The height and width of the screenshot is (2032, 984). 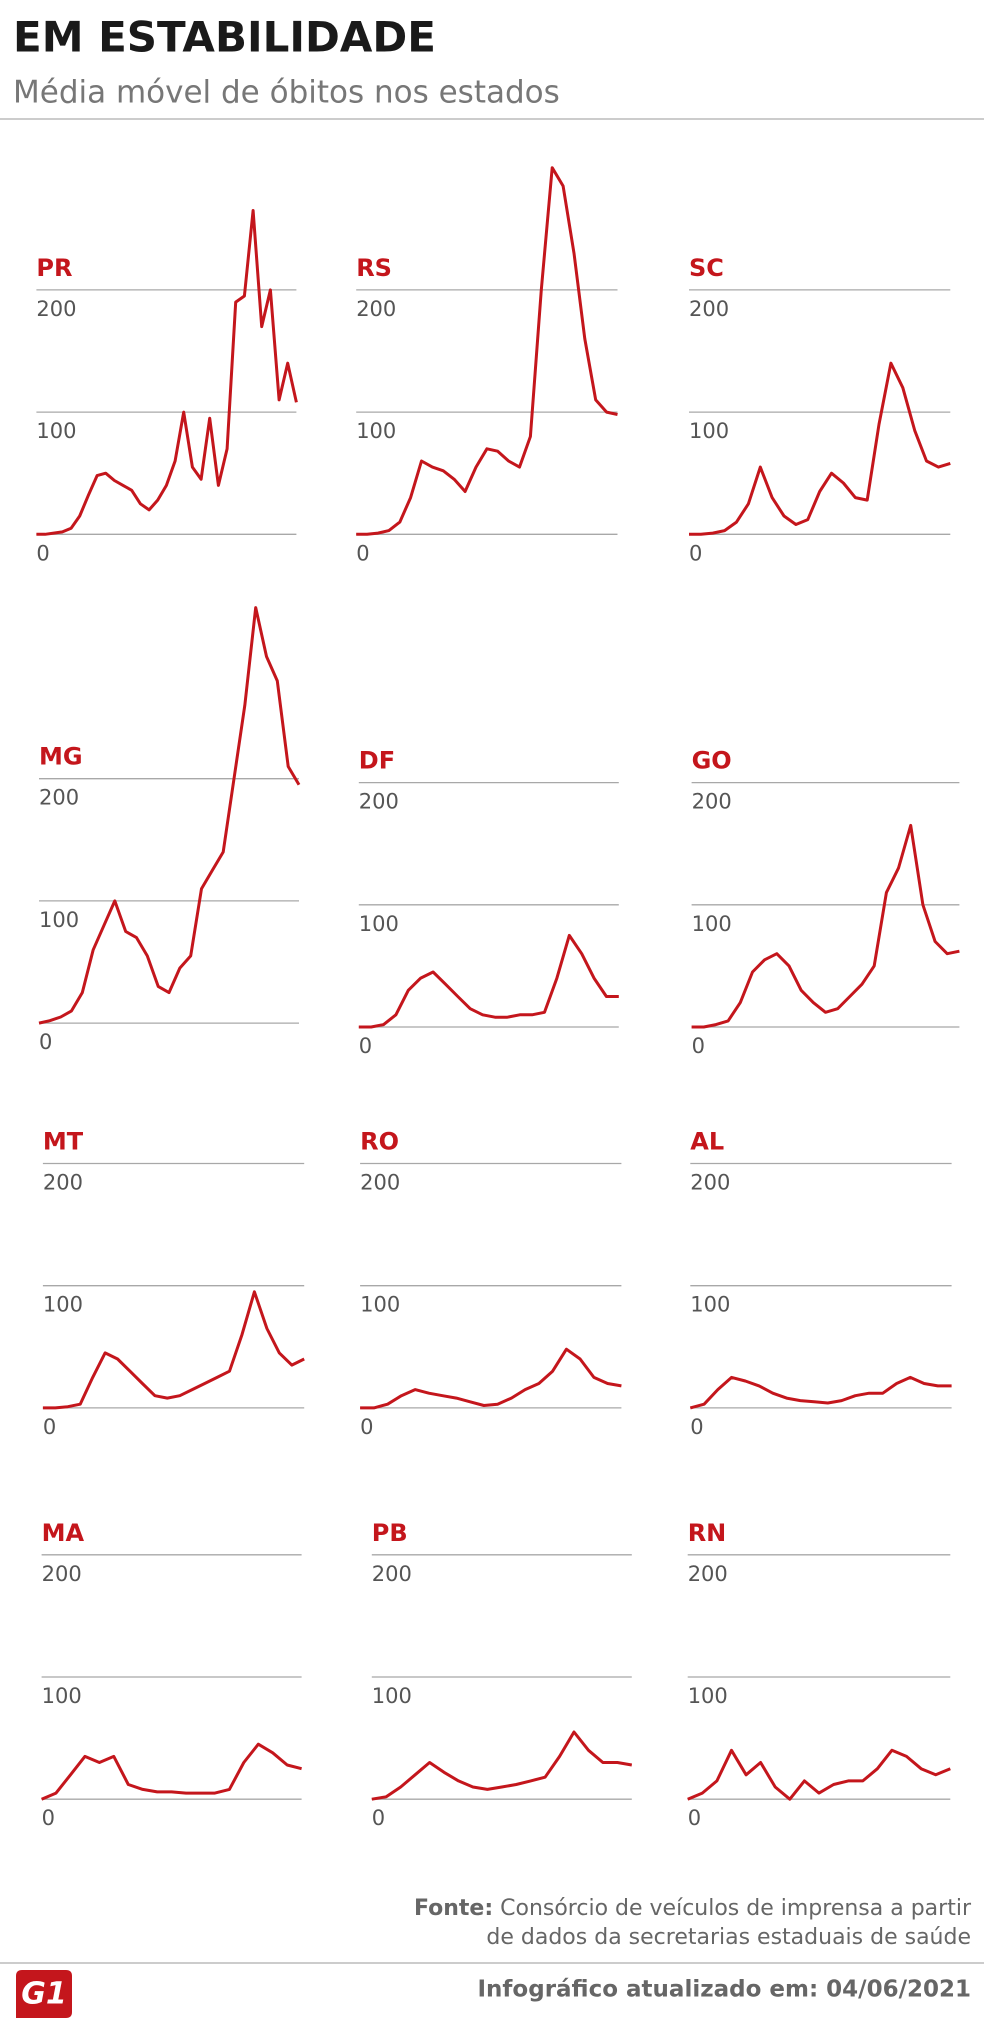 What do you see at coordinates (390, 1533) in the screenshot?
I see `state-label: PB` at bounding box center [390, 1533].